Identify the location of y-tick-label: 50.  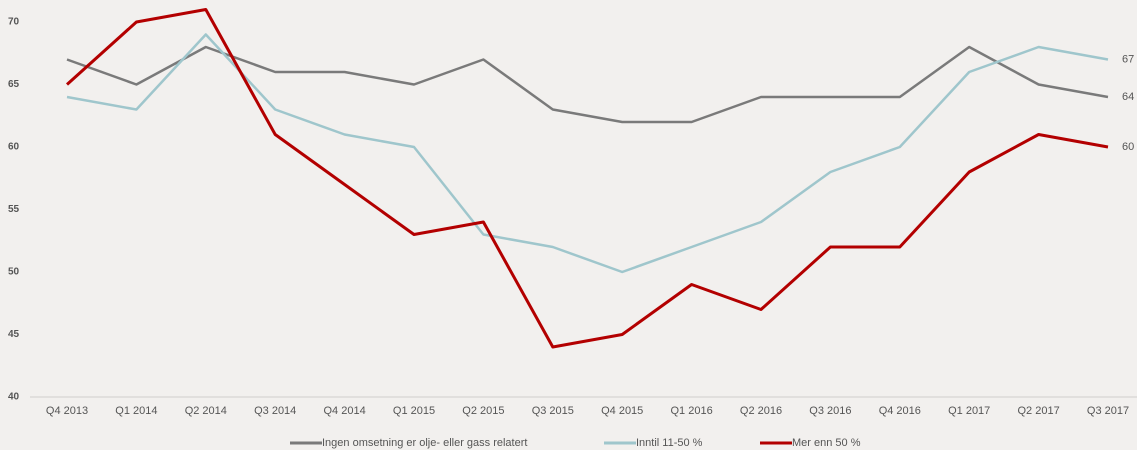
(14, 272).